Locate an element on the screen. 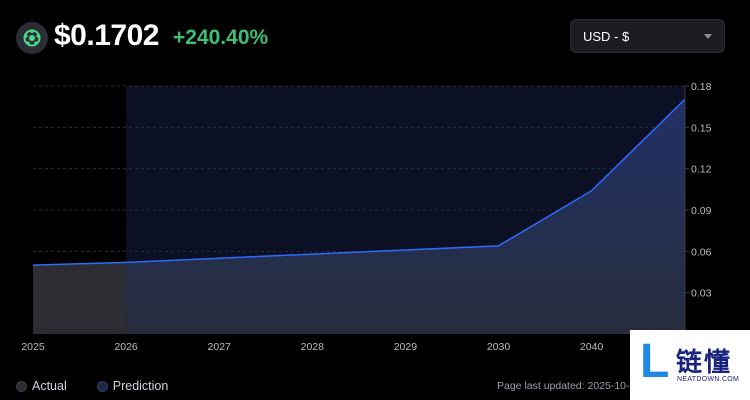 The image size is (750, 400). current-price: $0.1702 is located at coordinates (106, 35).